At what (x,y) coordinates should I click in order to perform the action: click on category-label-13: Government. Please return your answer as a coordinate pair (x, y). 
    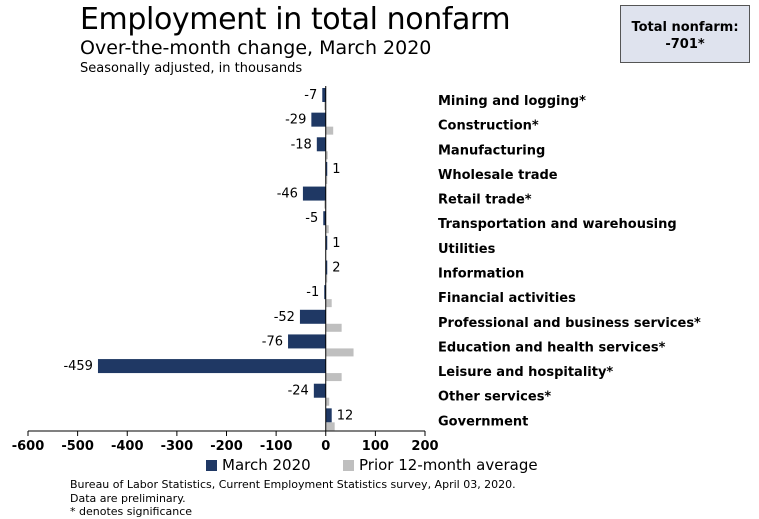
    Looking at the image, I should click on (483, 421).